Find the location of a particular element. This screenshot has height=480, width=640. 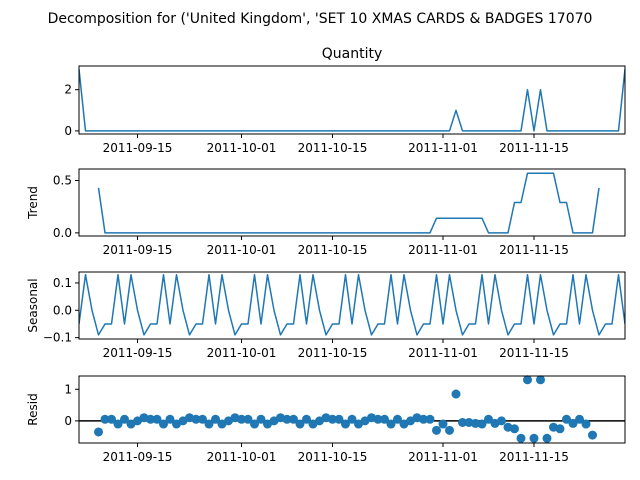

panel-title: Quantity is located at coordinates (352, 54).